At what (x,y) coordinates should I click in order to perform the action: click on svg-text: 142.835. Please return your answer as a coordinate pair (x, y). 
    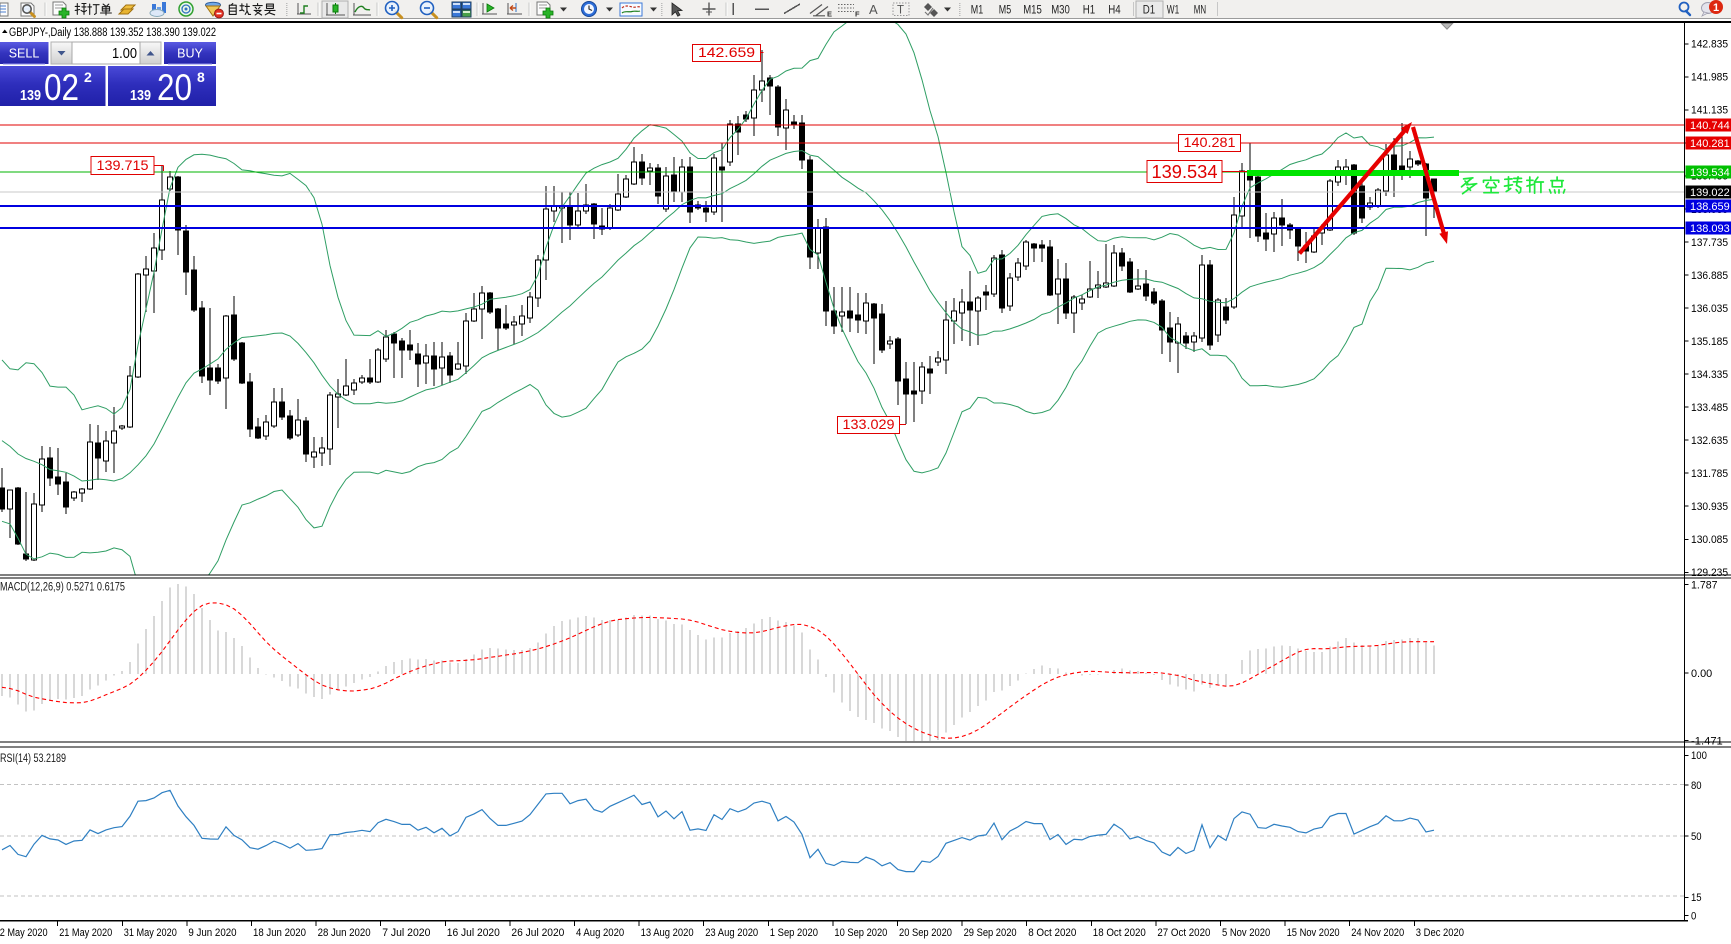
    Looking at the image, I should click on (1709, 45).